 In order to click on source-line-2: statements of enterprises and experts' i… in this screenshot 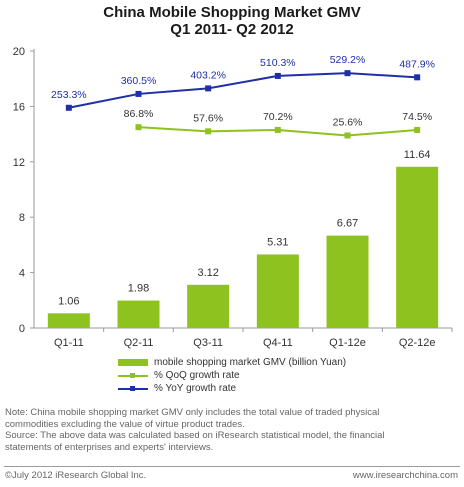, I will do `click(109, 447)`.